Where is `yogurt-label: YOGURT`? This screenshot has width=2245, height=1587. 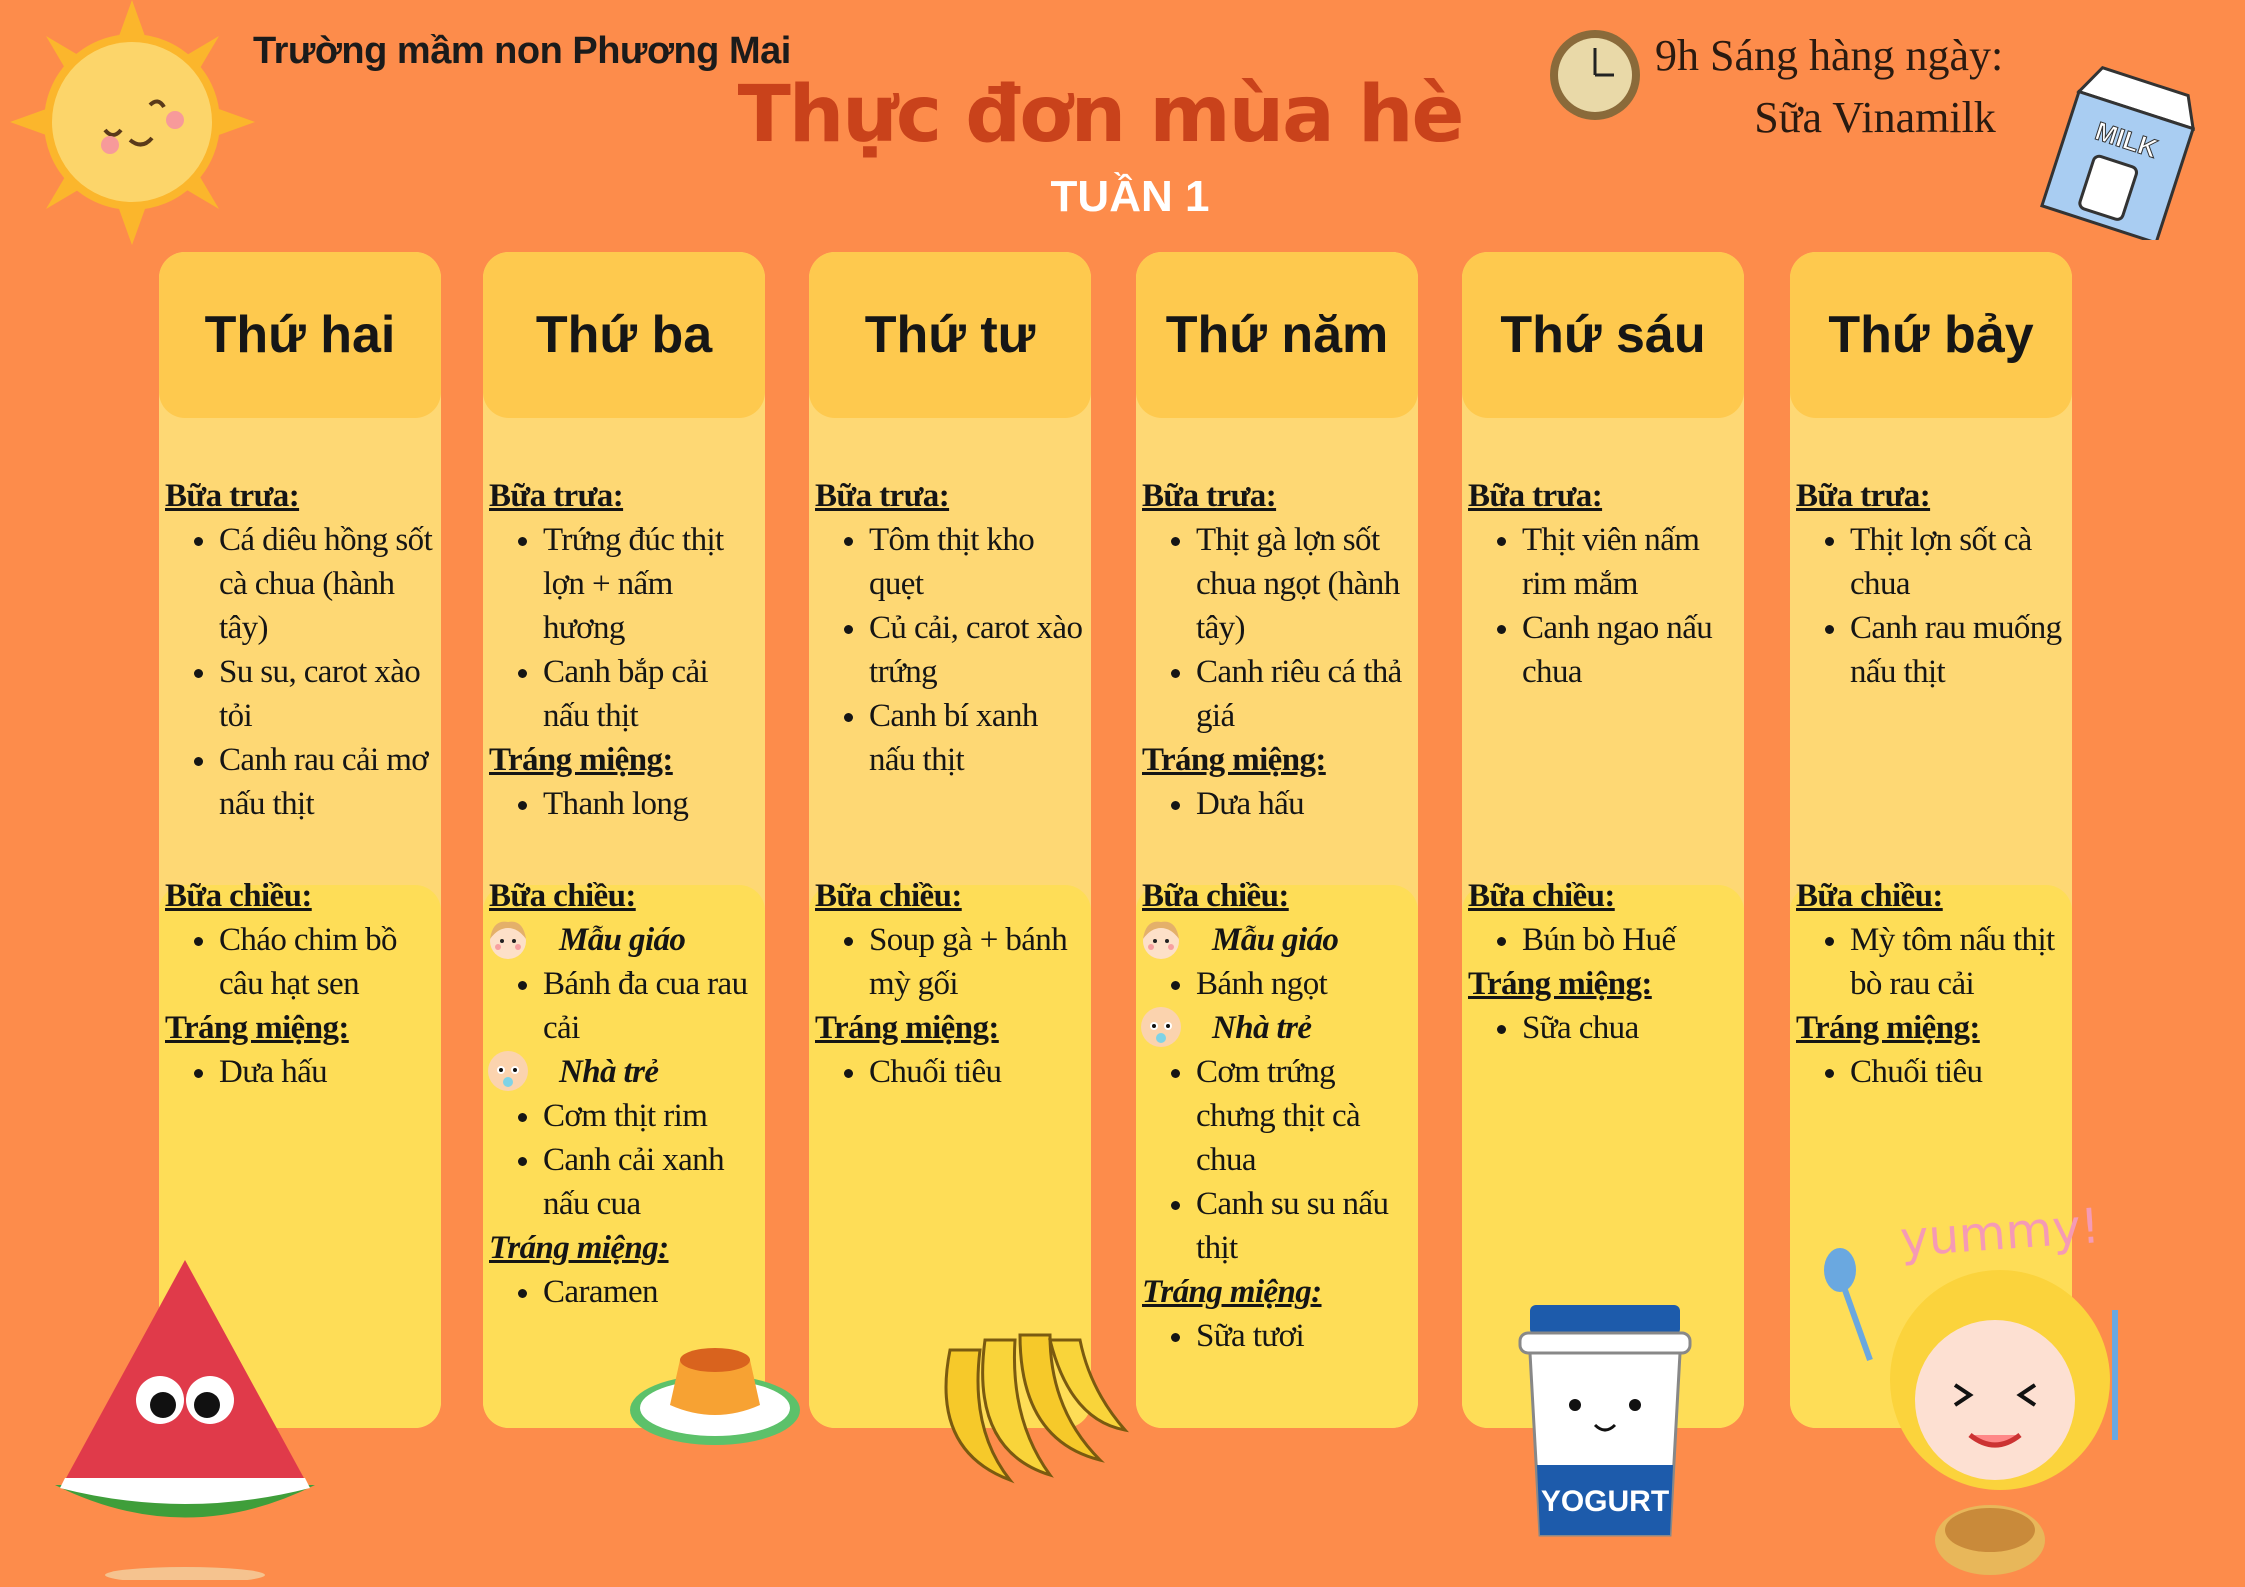 yogurt-label: YOGURT is located at coordinates (1605, 1501).